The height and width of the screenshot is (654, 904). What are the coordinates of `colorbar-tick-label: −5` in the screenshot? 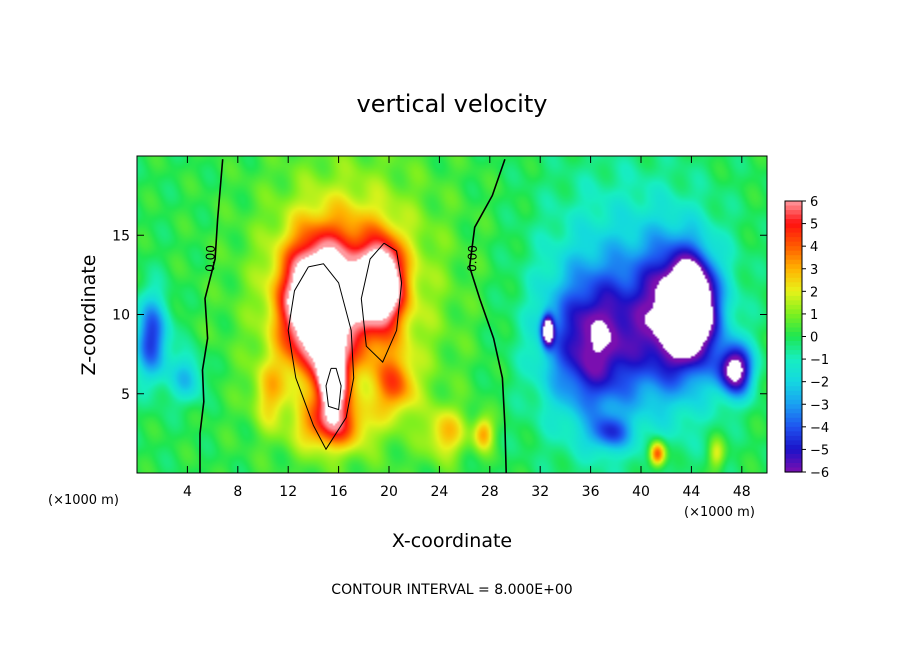 It's located at (819, 450).